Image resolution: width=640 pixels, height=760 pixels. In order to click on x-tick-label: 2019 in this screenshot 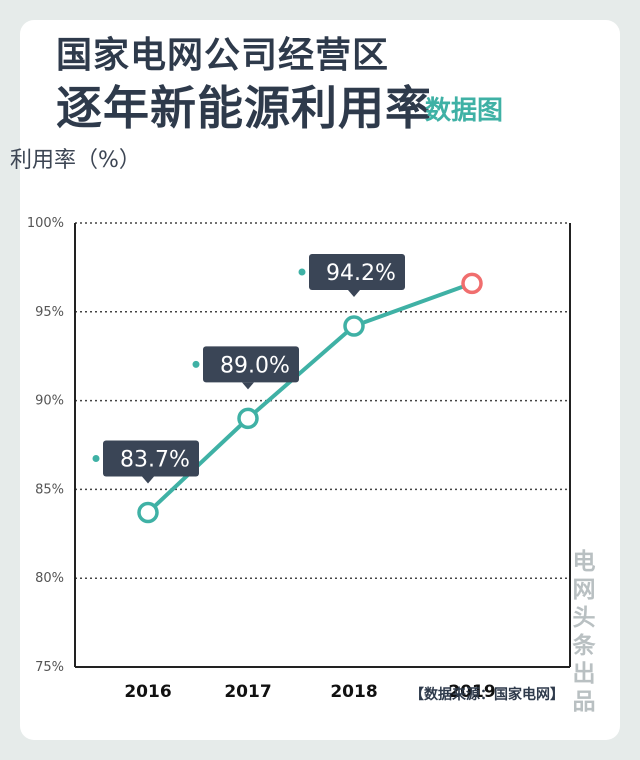, I will do `click(471, 692)`.